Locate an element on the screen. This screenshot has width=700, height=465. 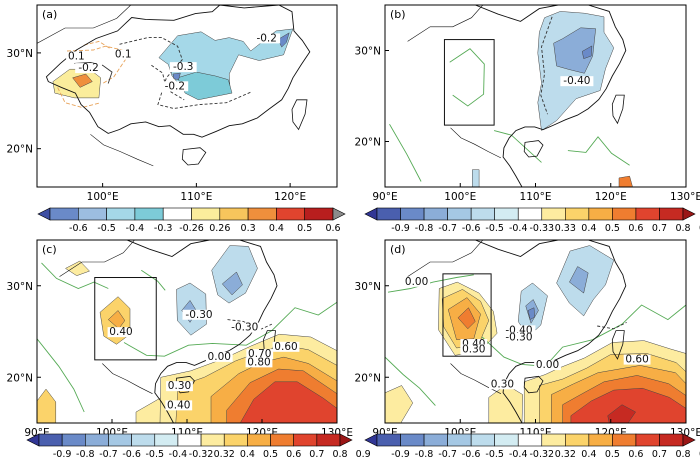
colorbar-label: -0.7 is located at coordinates (447, 228).